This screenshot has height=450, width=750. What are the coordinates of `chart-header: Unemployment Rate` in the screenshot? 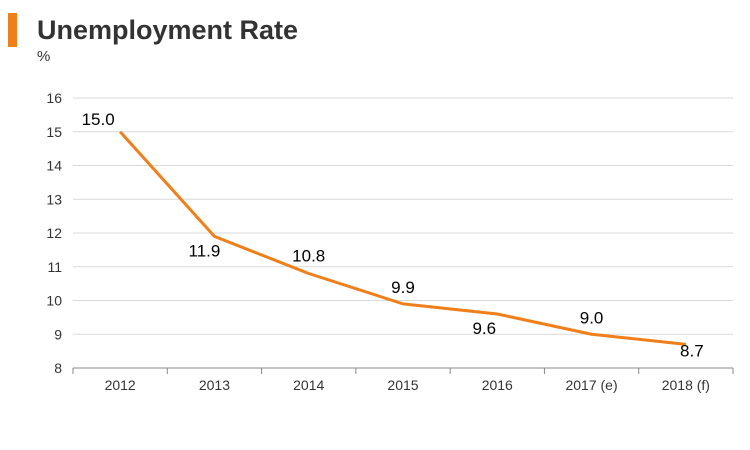 It's located at (153, 30).